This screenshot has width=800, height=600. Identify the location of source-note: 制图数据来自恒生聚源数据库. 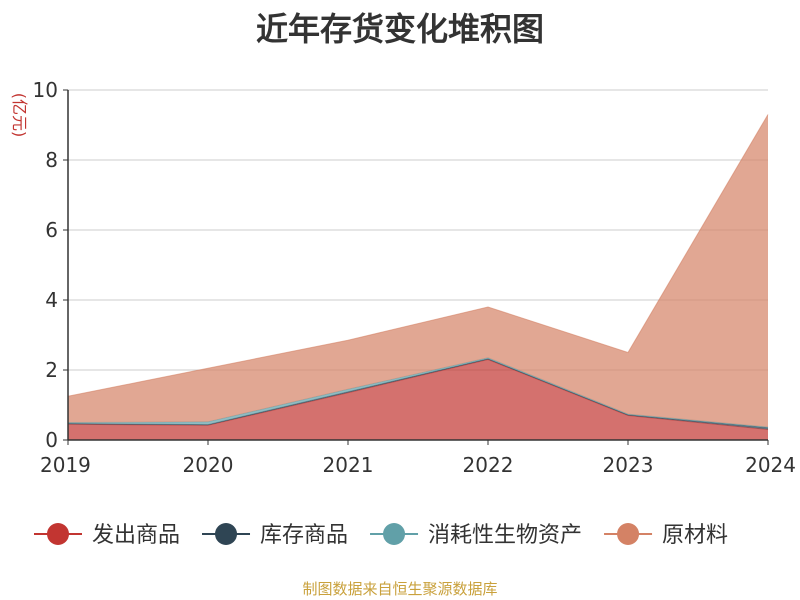
(400, 589).